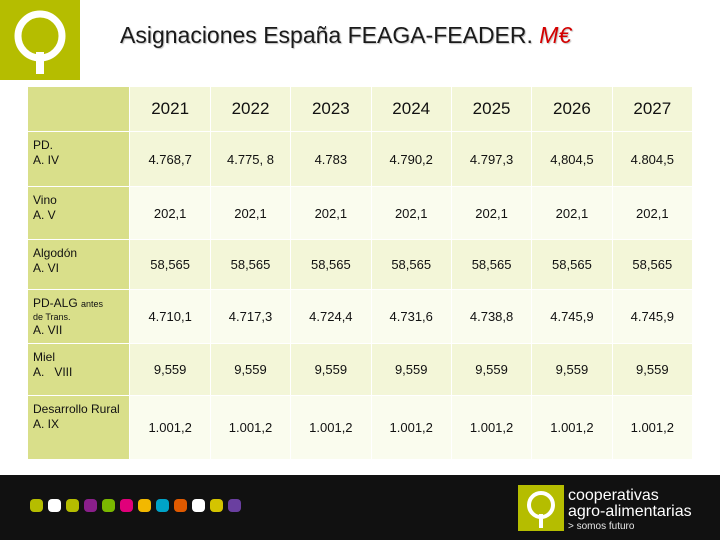  Describe the element at coordinates (326, 35) in the screenshot. I see `title-text: Asignaciones España FEAGA-FEADER.` at that location.